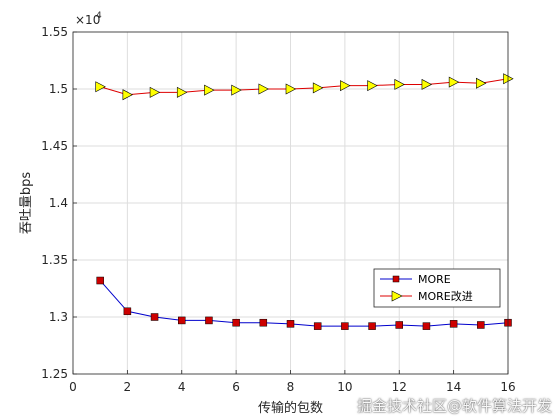 The image size is (560, 420). Describe the element at coordinates (507, 387) in the screenshot. I see `x-tick-label: 16` at that location.